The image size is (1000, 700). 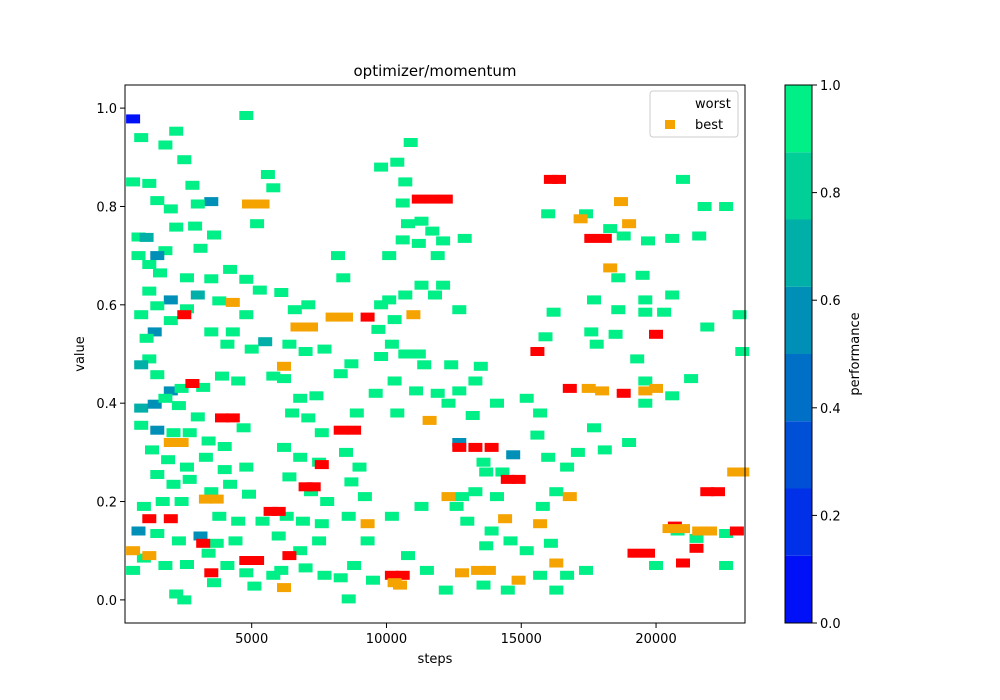 I want to click on legend-worst-label: worst, so click(x=713, y=104).